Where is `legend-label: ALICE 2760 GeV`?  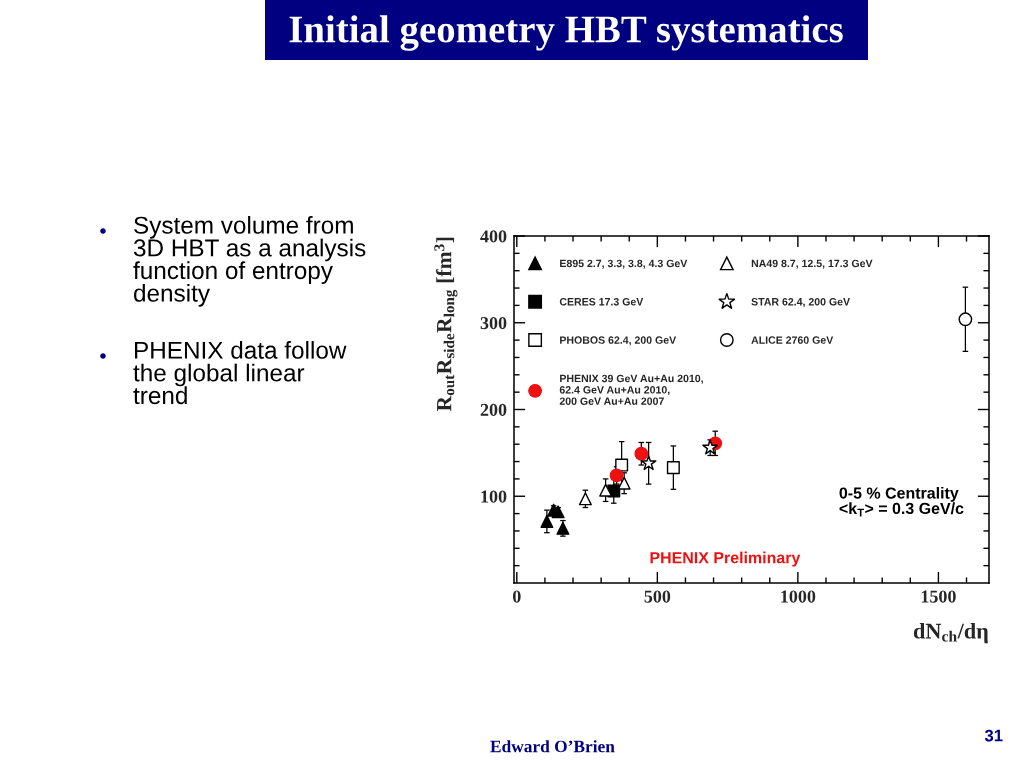
legend-label: ALICE 2760 GeV is located at coordinates (792, 340).